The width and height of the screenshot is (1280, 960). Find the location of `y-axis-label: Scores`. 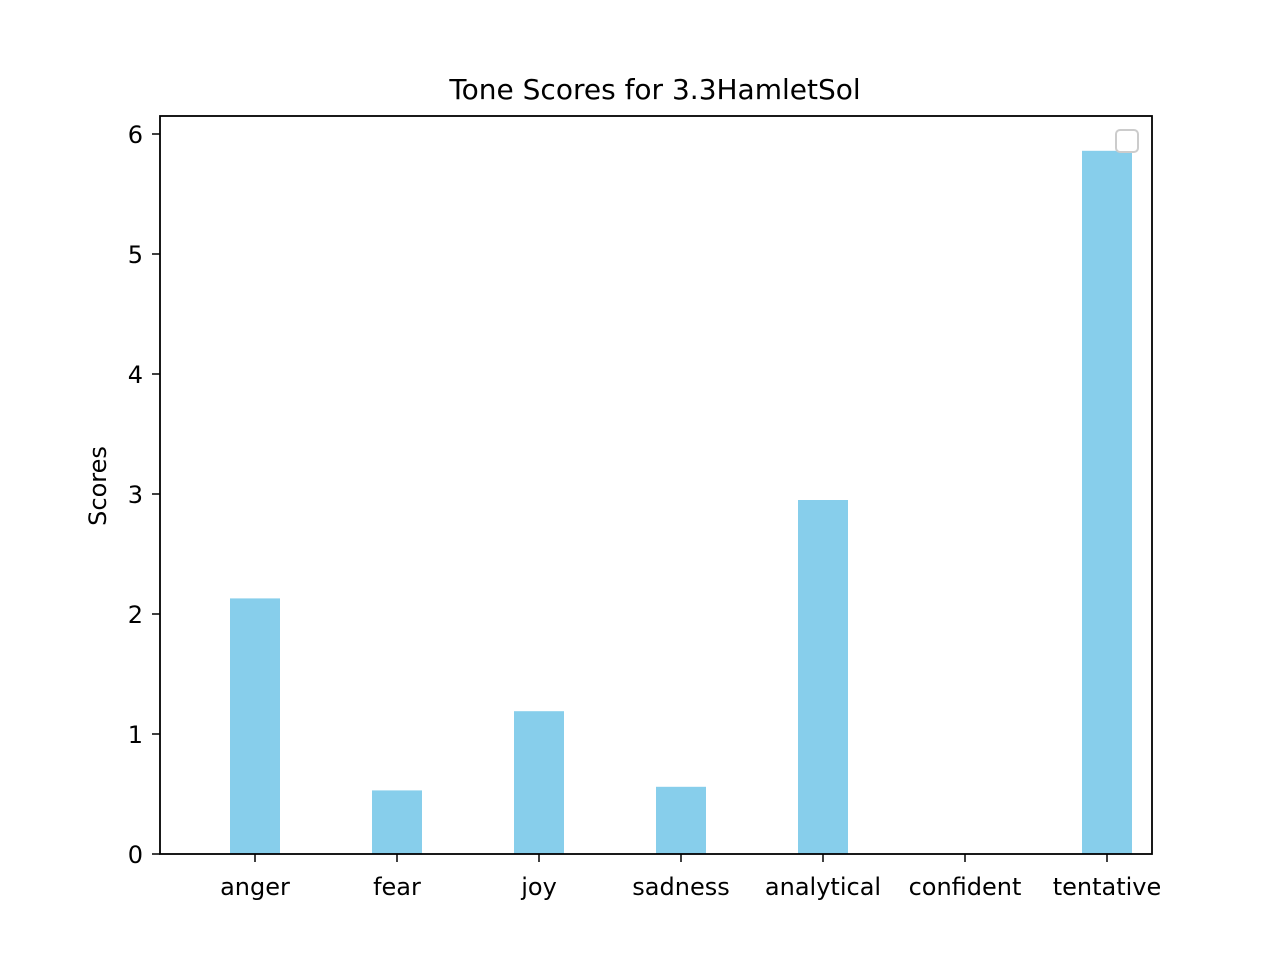

y-axis-label: Scores is located at coordinates (98, 486).